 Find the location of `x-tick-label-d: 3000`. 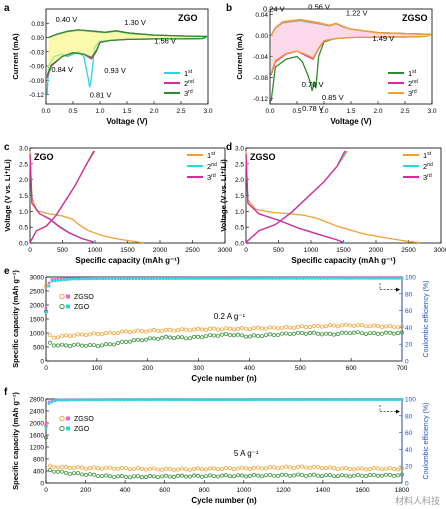

x-tick-label-d: 3000 is located at coordinates (440, 250).